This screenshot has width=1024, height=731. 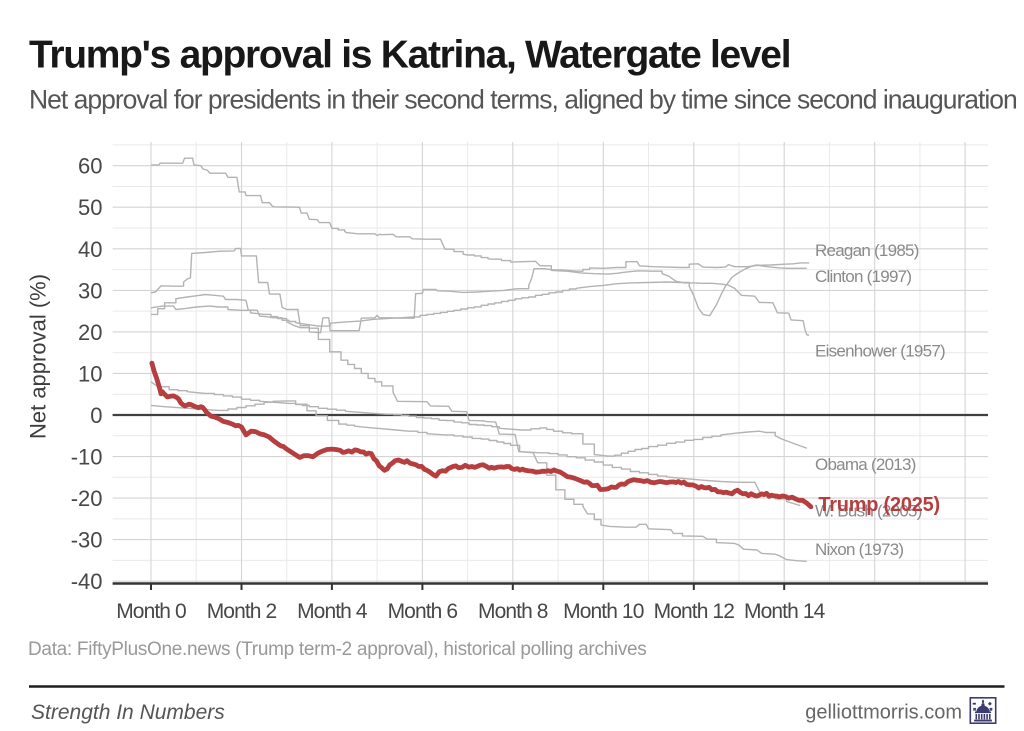 I want to click on svg-text: gelliottmorris.com, so click(x=883, y=713).